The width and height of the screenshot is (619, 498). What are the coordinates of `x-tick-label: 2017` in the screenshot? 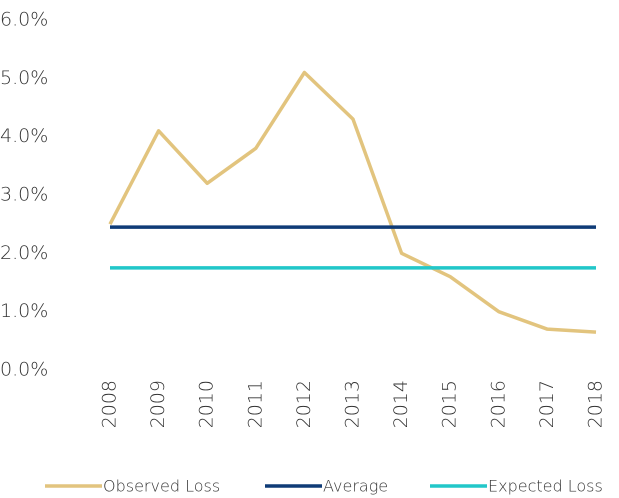 It's located at (547, 404).